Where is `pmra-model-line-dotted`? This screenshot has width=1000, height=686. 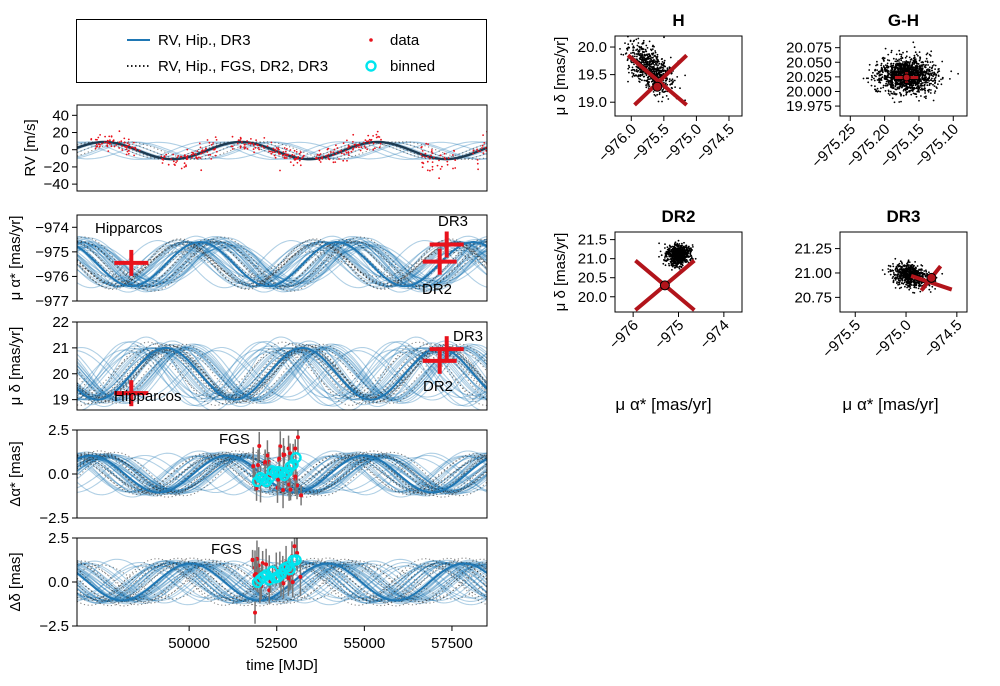 pmra-model-line-dotted is located at coordinates (282, 264).